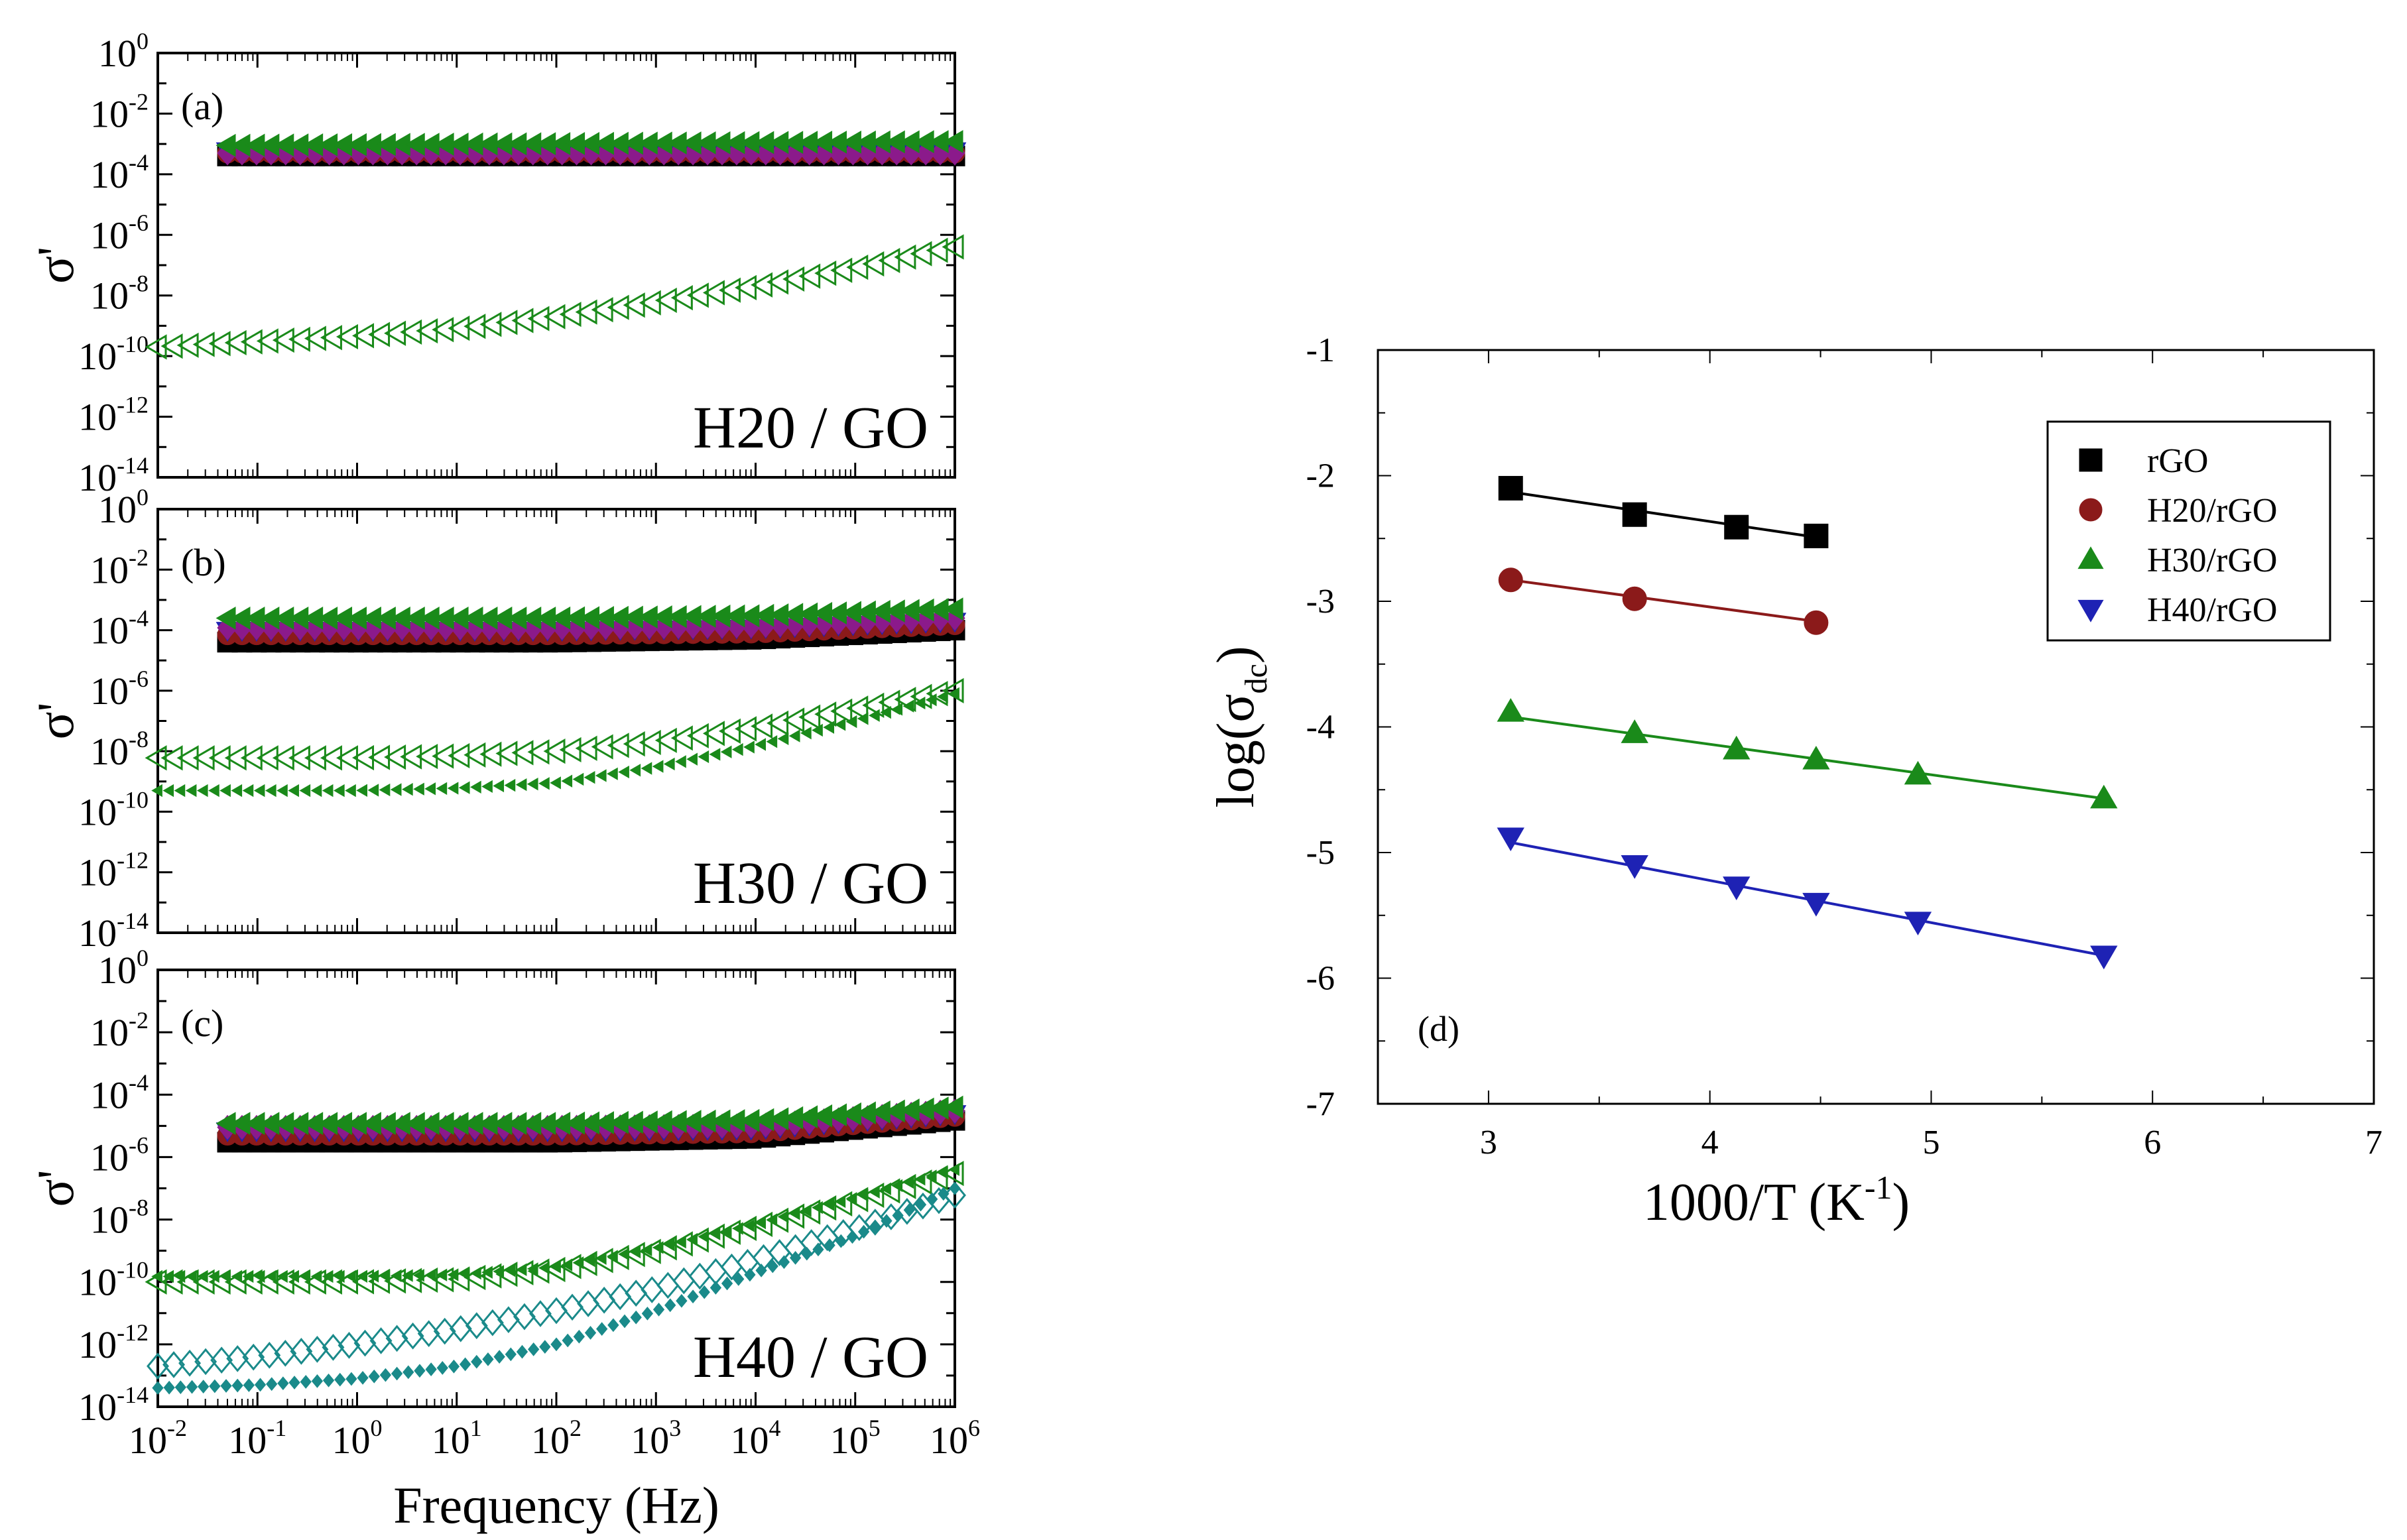  Describe the element at coordinates (656, 1438) in the screenshot. I see `x-tick-label: 10³` at that location.